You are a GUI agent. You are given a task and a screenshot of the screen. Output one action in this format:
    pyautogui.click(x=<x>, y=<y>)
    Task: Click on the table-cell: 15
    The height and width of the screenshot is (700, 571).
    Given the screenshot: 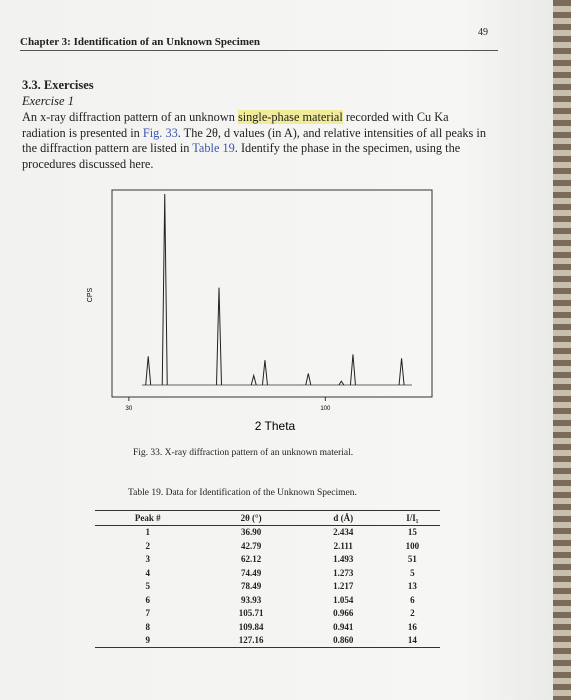 What is the action you would take?
    pyautogui.click(x=412, y=532)
    